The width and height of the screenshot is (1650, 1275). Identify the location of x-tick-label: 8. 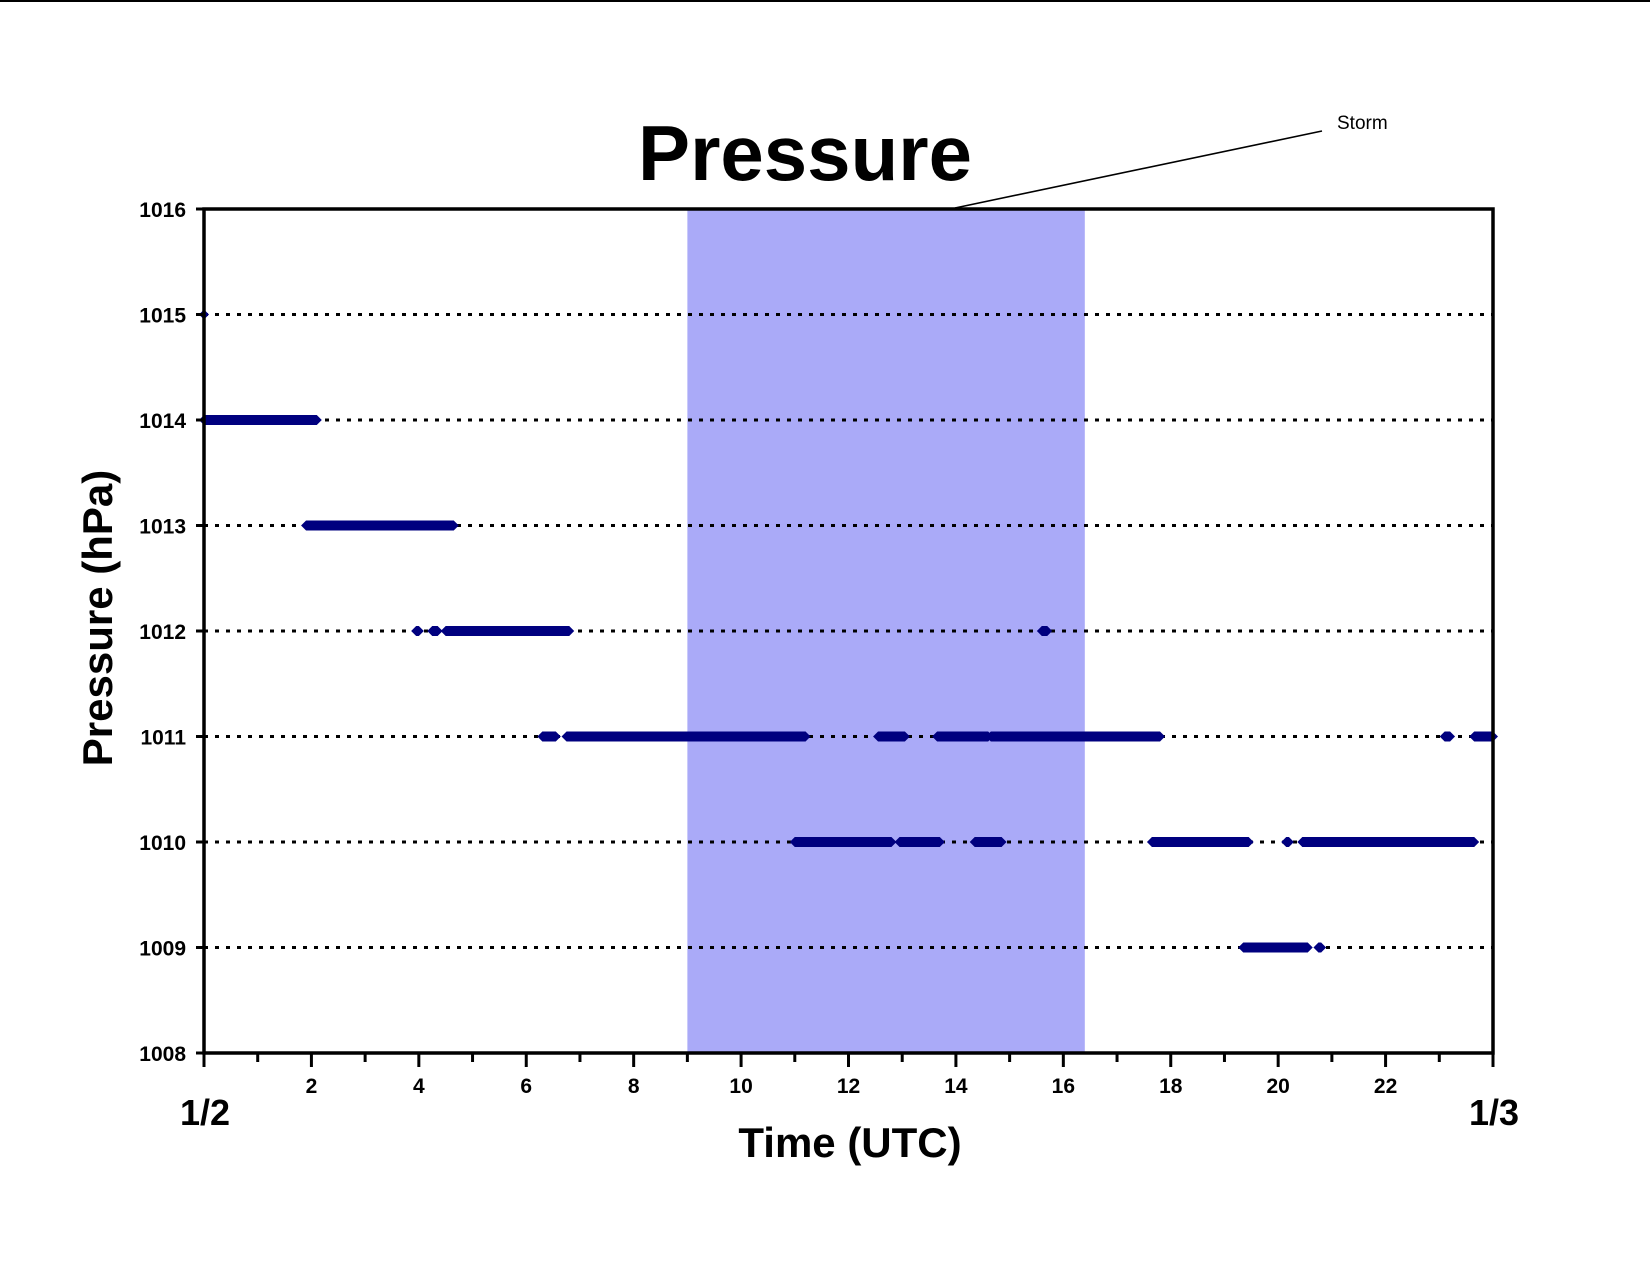
(634, 1086).